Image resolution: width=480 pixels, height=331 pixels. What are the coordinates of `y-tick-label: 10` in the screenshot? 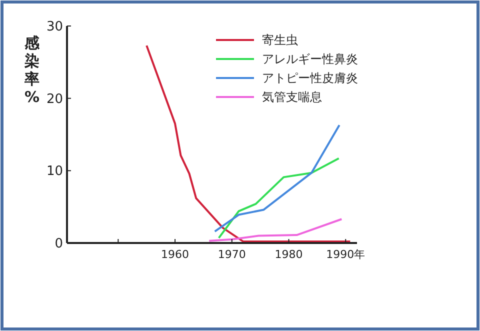 It's located at (54, 172).